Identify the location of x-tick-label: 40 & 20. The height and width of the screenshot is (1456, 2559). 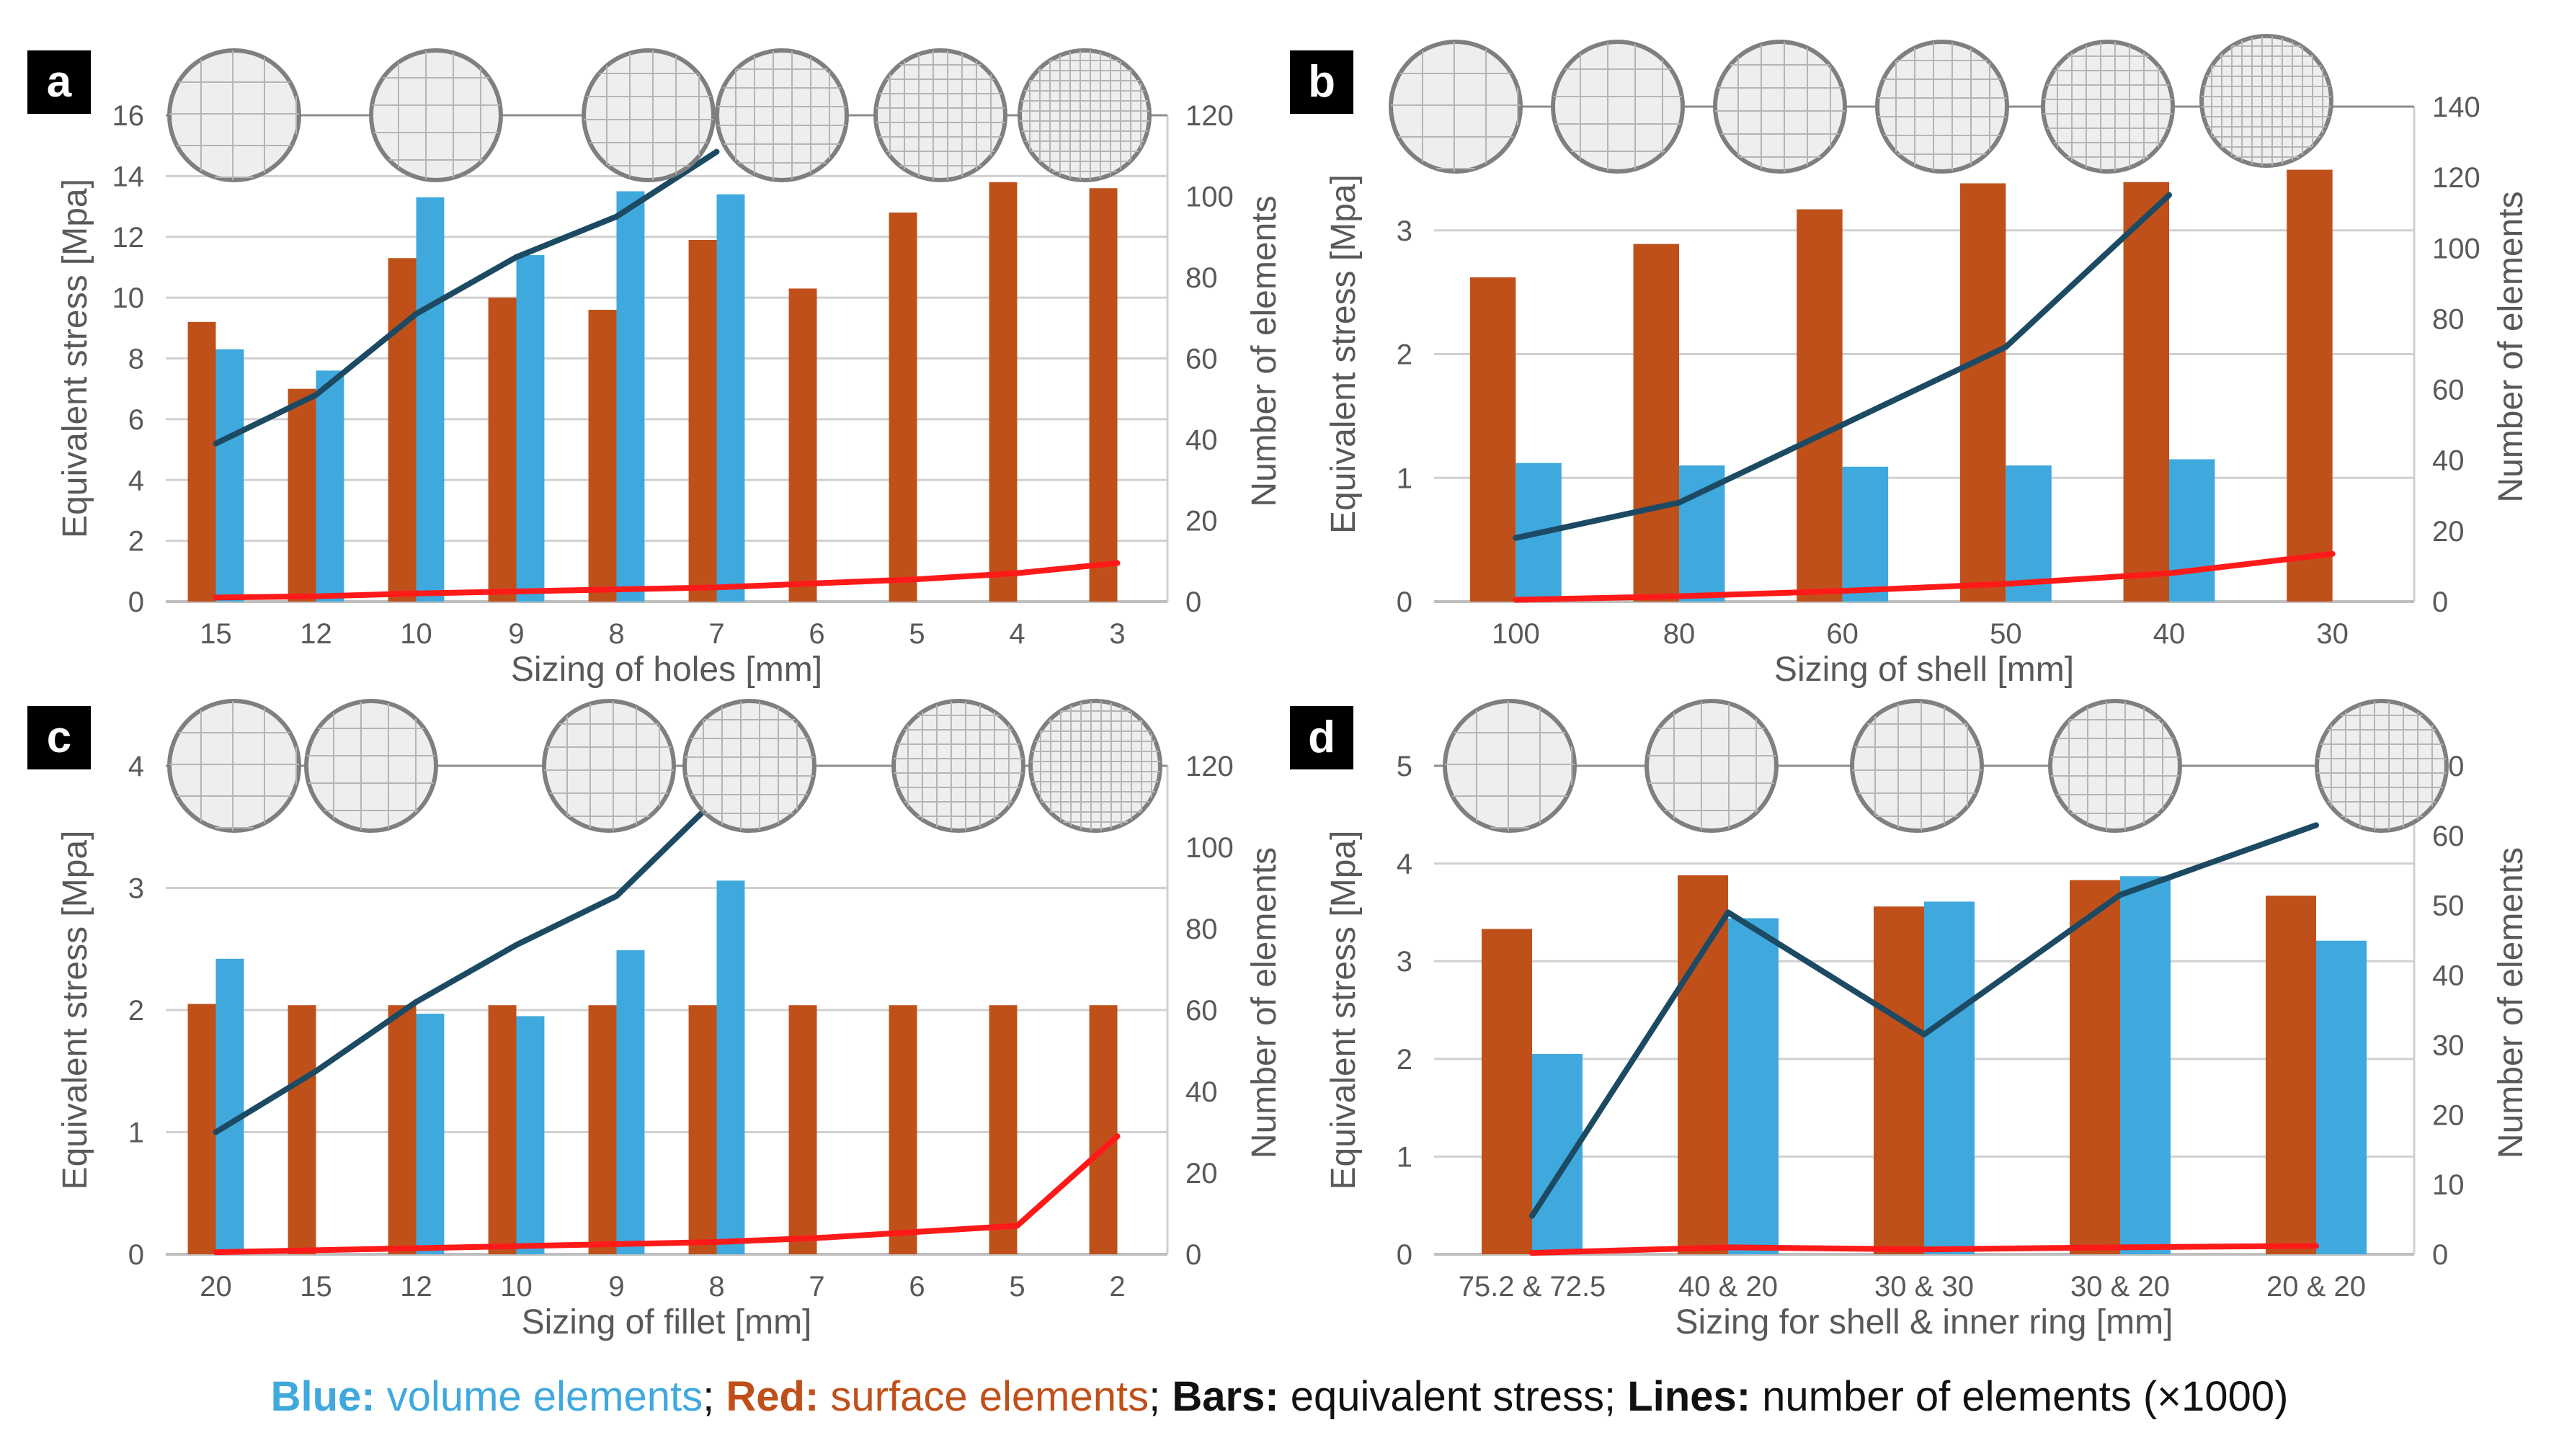
(1728, 1287).